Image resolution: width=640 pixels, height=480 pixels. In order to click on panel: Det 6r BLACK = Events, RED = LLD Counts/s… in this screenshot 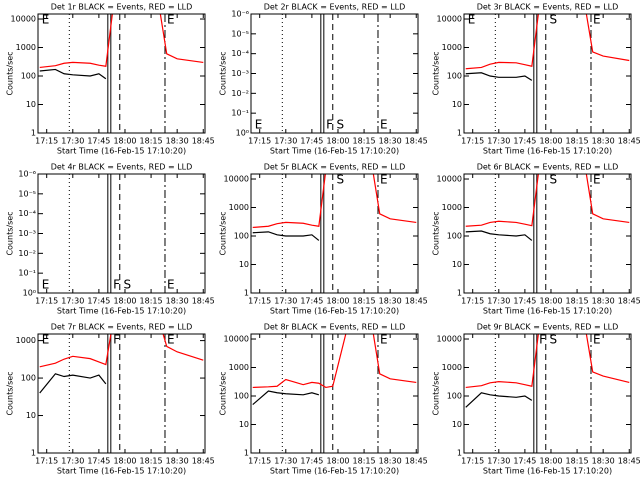, I will do `click(536, 239)`.